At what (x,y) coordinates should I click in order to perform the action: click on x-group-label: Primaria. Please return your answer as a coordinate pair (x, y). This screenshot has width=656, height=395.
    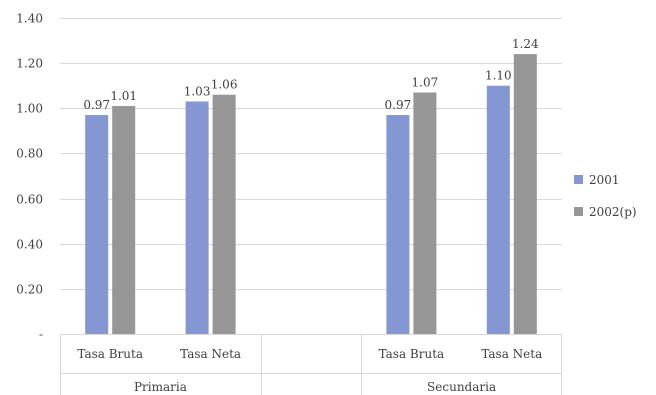
    Looking at the image, I should click on (160, 387).